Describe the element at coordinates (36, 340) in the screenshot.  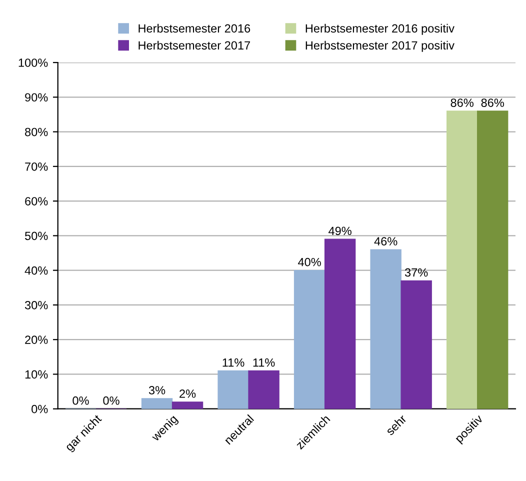
I see `y-tick-label: 20%` at that location.